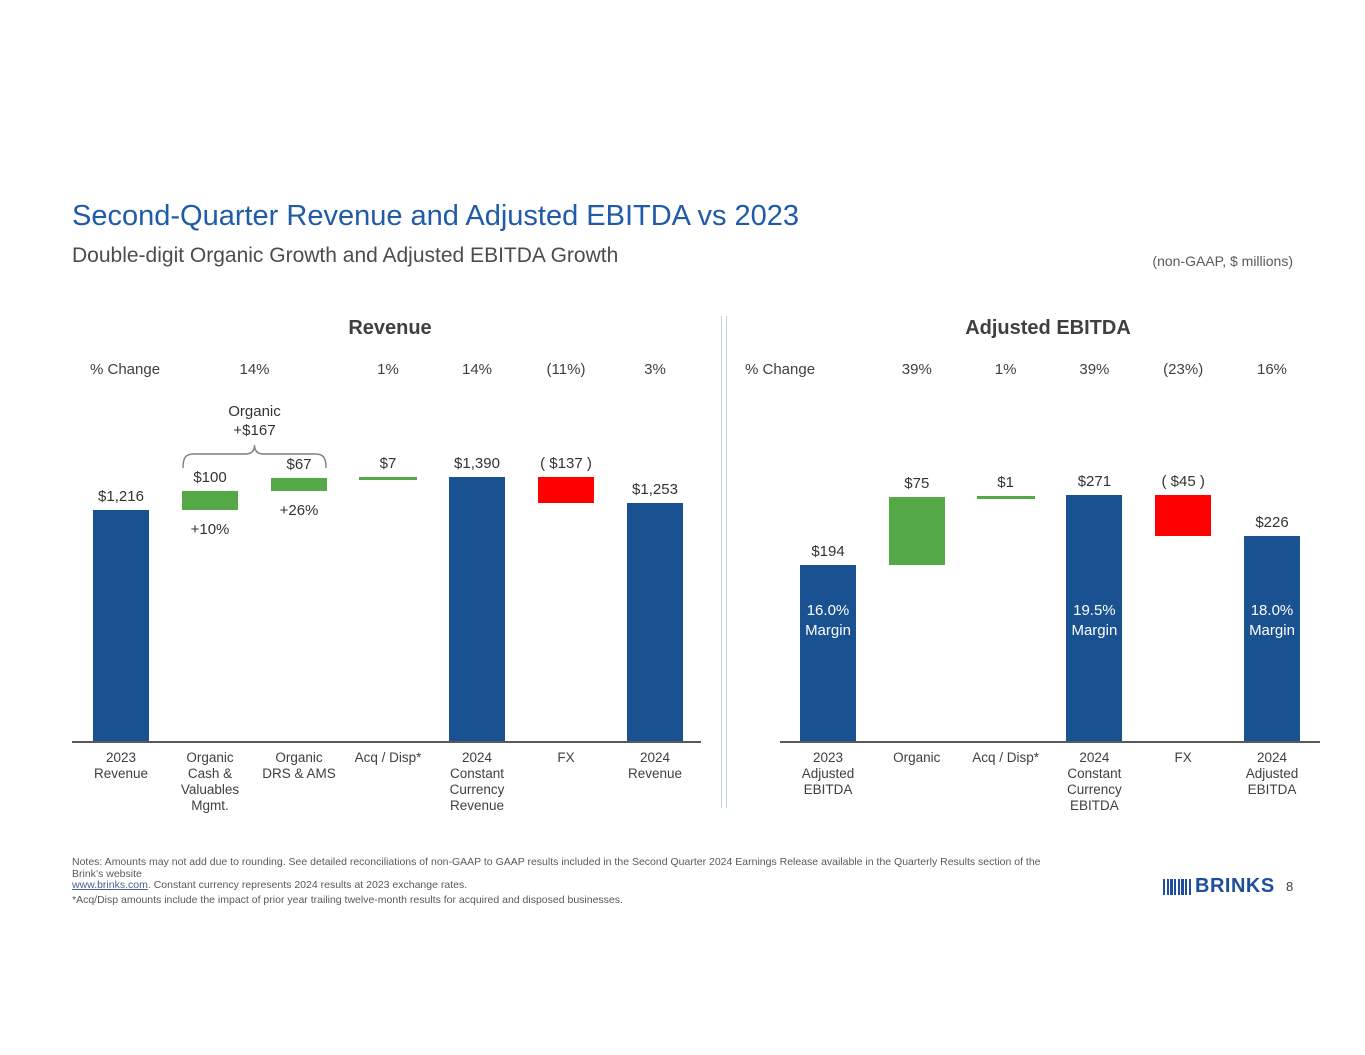 Image resolution: width=1365 pixels, height=1055 pixels. Describe the element at coordinates (655, 765) in the screenshot. I see `category-label: 2024 Revenue` at that location.